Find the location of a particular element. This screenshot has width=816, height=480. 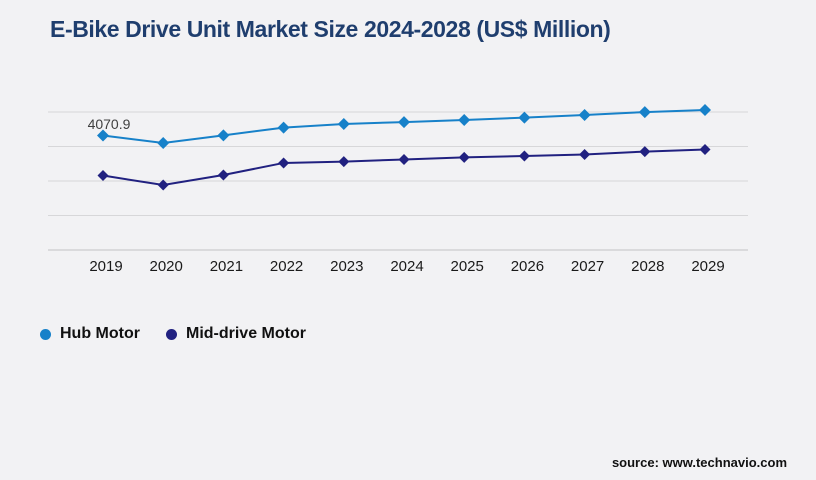

chart-legend: Hub Motor Mid-drive Motor is located at coordinates (173, 334).